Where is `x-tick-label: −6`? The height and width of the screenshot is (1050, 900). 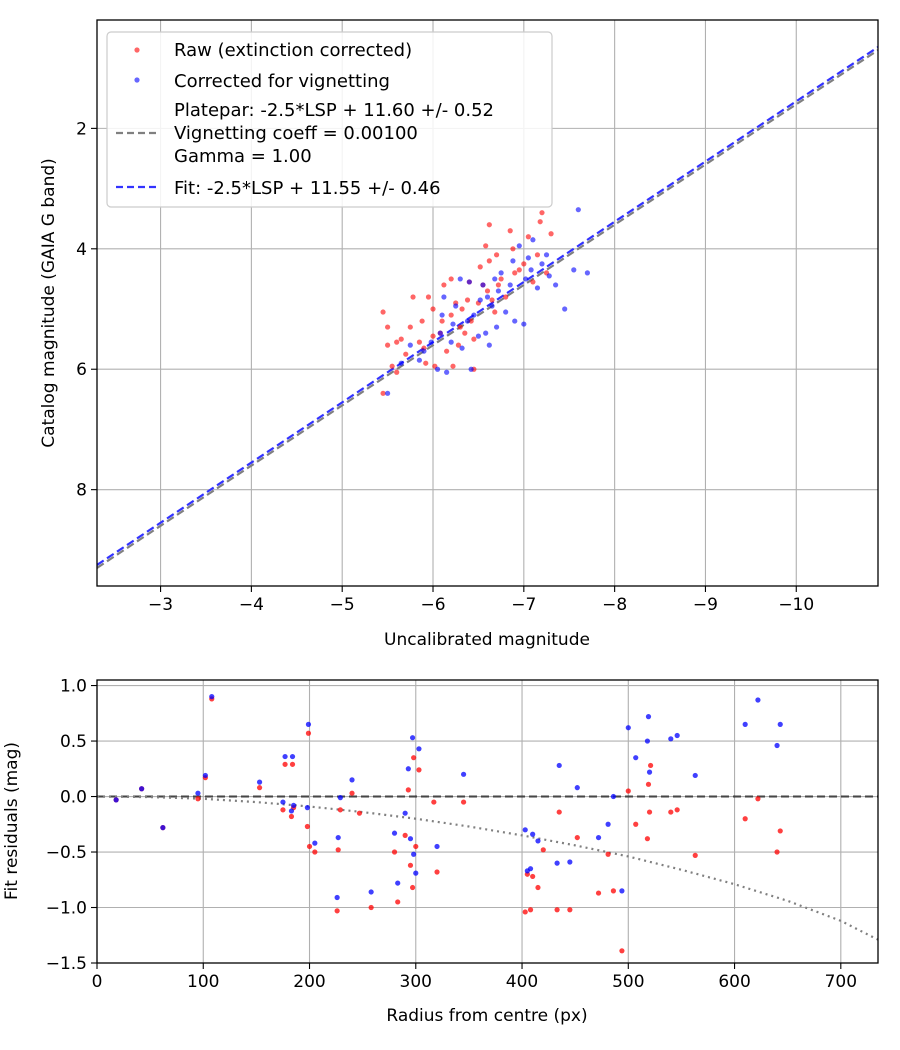
x-tick-label: −6 is located at coordinates (432, 605).